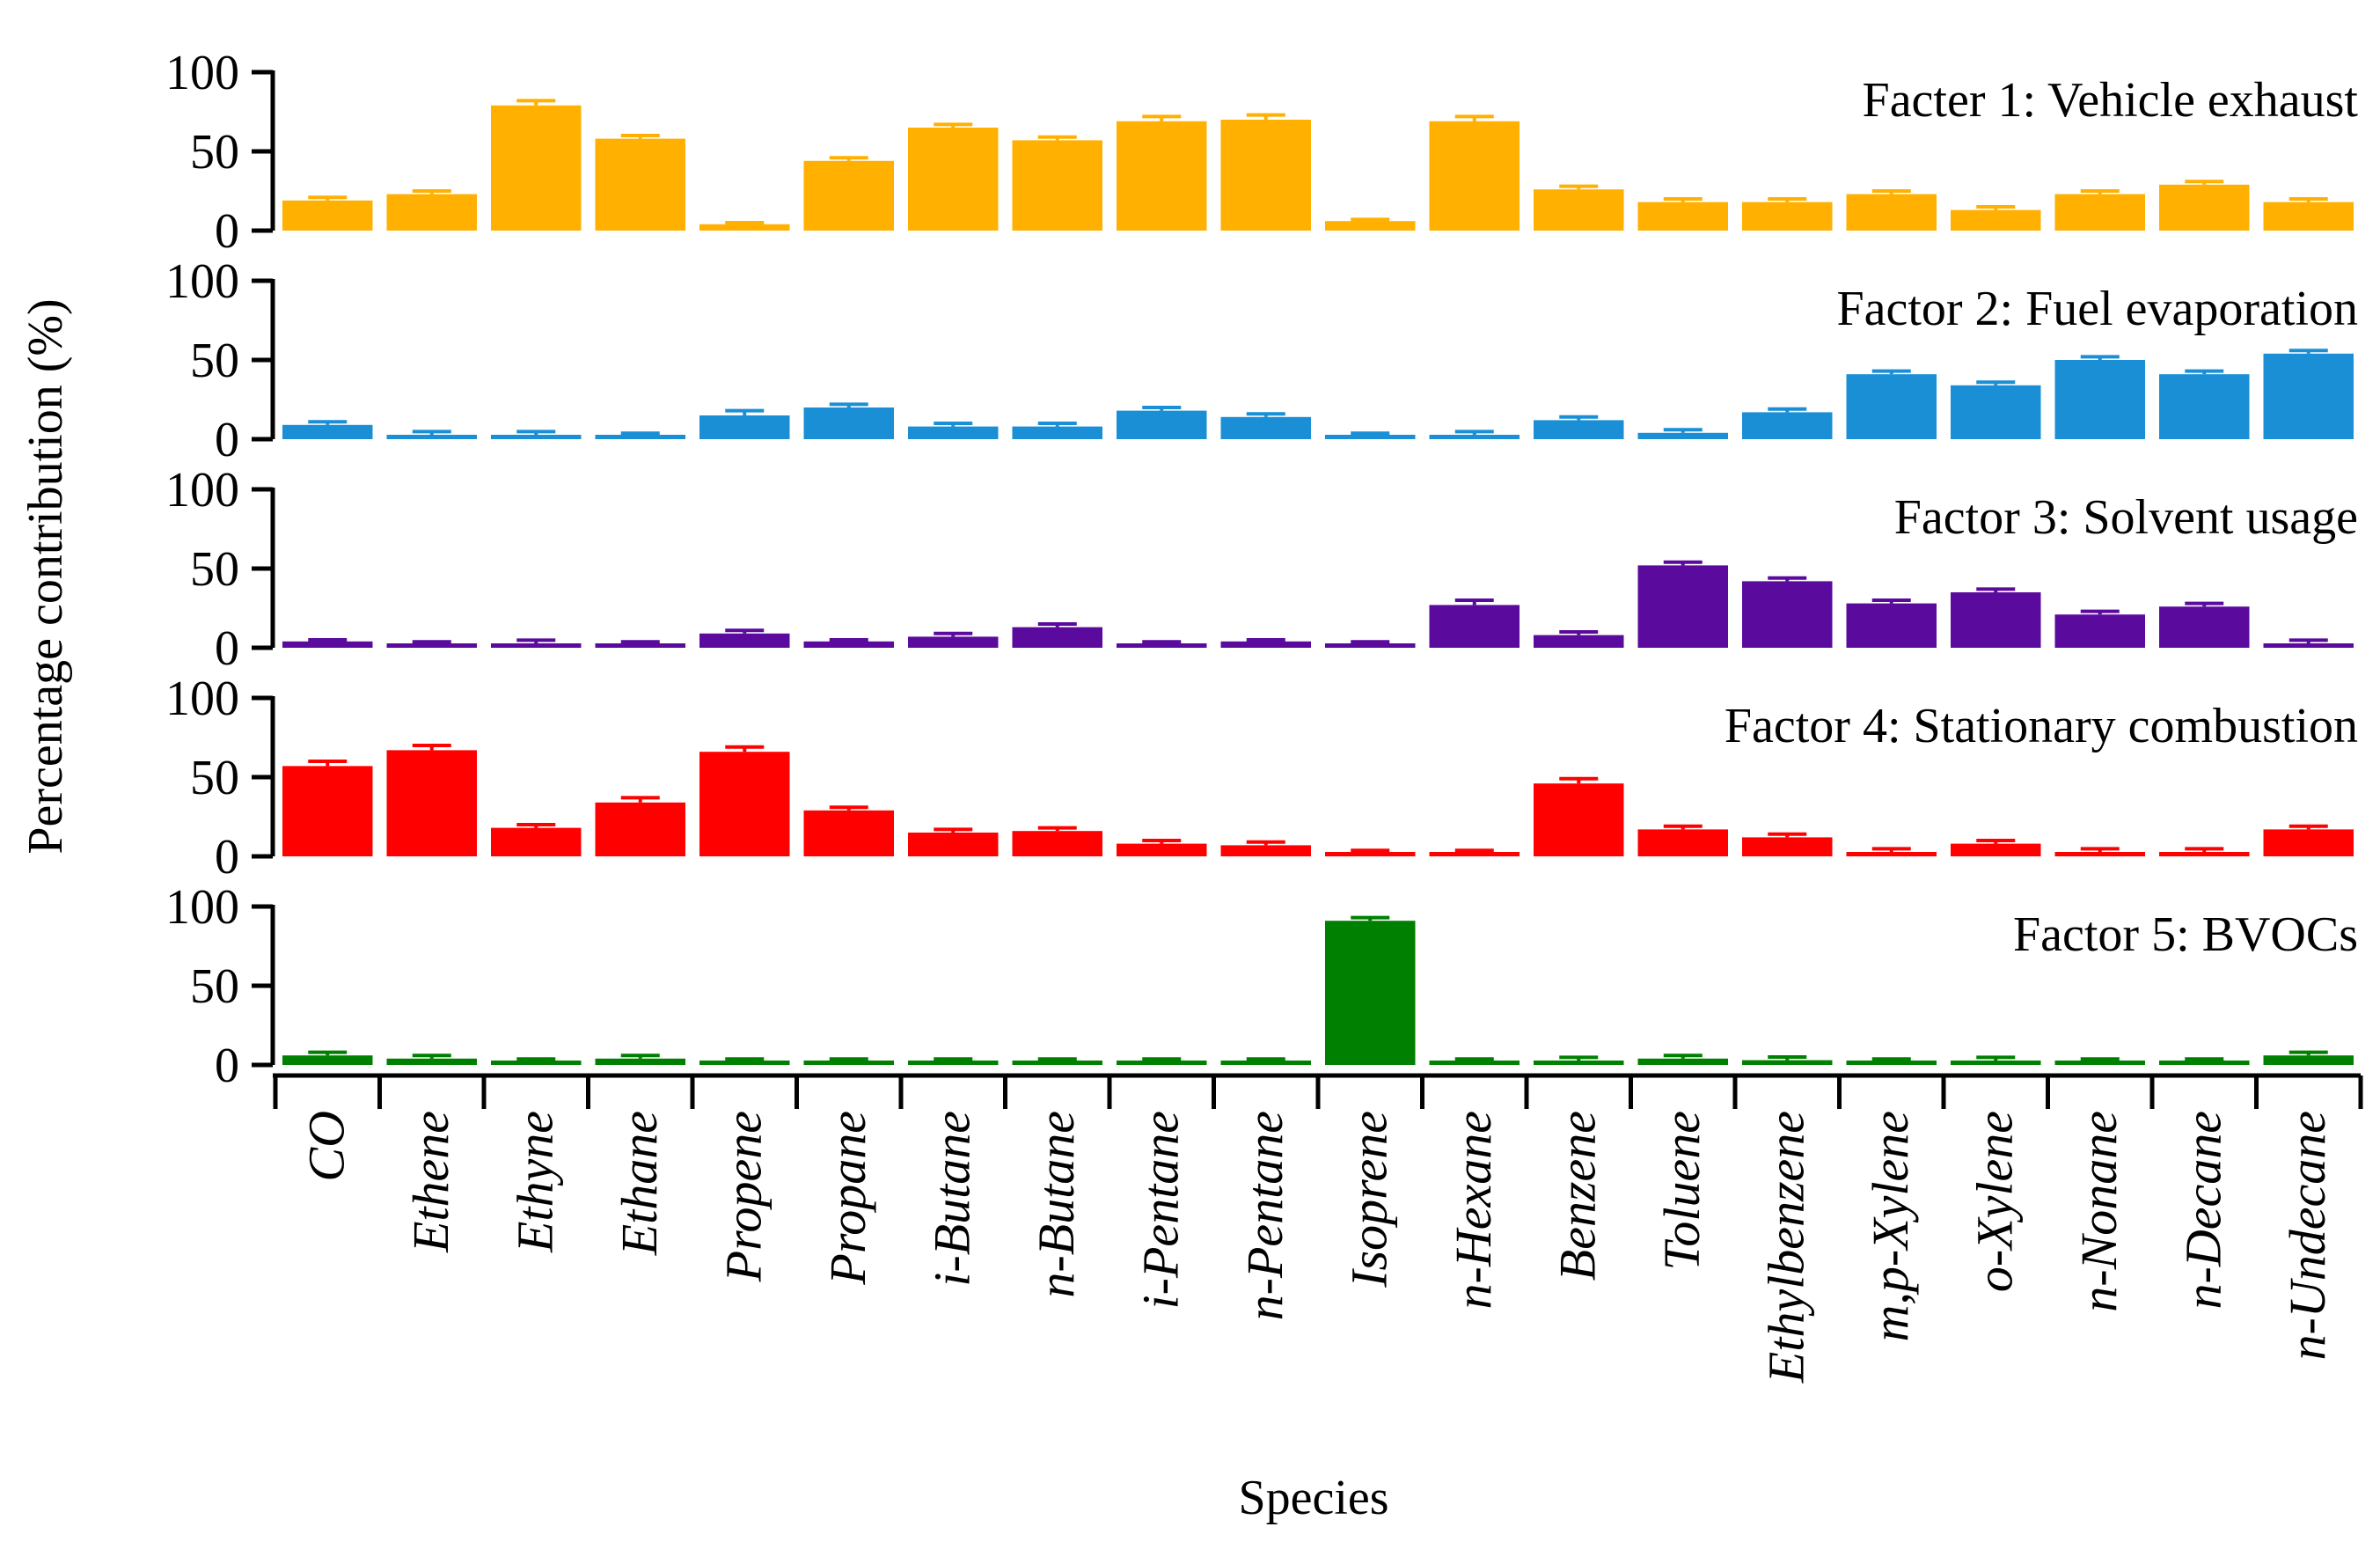 This screenshot has width=2380, height=1549. Describe the element at coordinates (1577, 1196) in the screenshot. I see `x-tick-label: Benzene` at that location.